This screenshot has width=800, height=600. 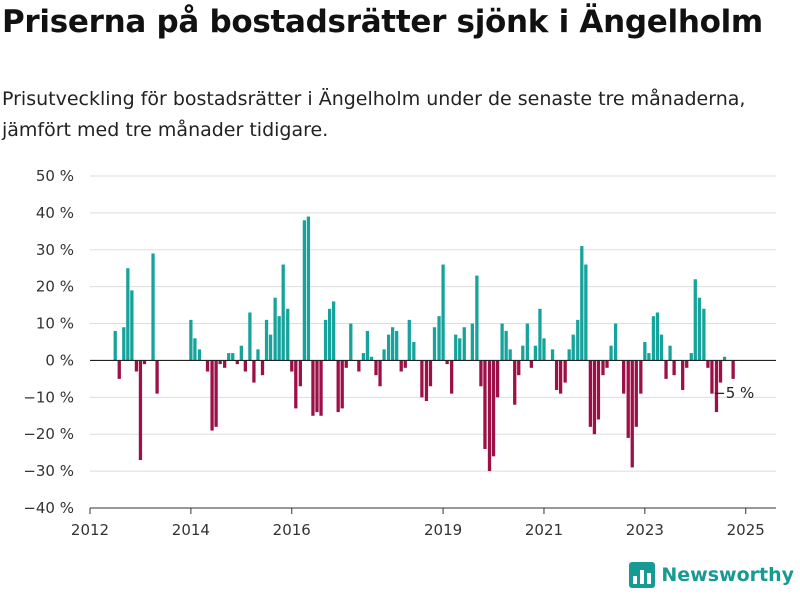 What do you see at coordinates (544, 530) in the screenshot?
I see `x-tick-label: 2021` at bounding box center [544, 530].